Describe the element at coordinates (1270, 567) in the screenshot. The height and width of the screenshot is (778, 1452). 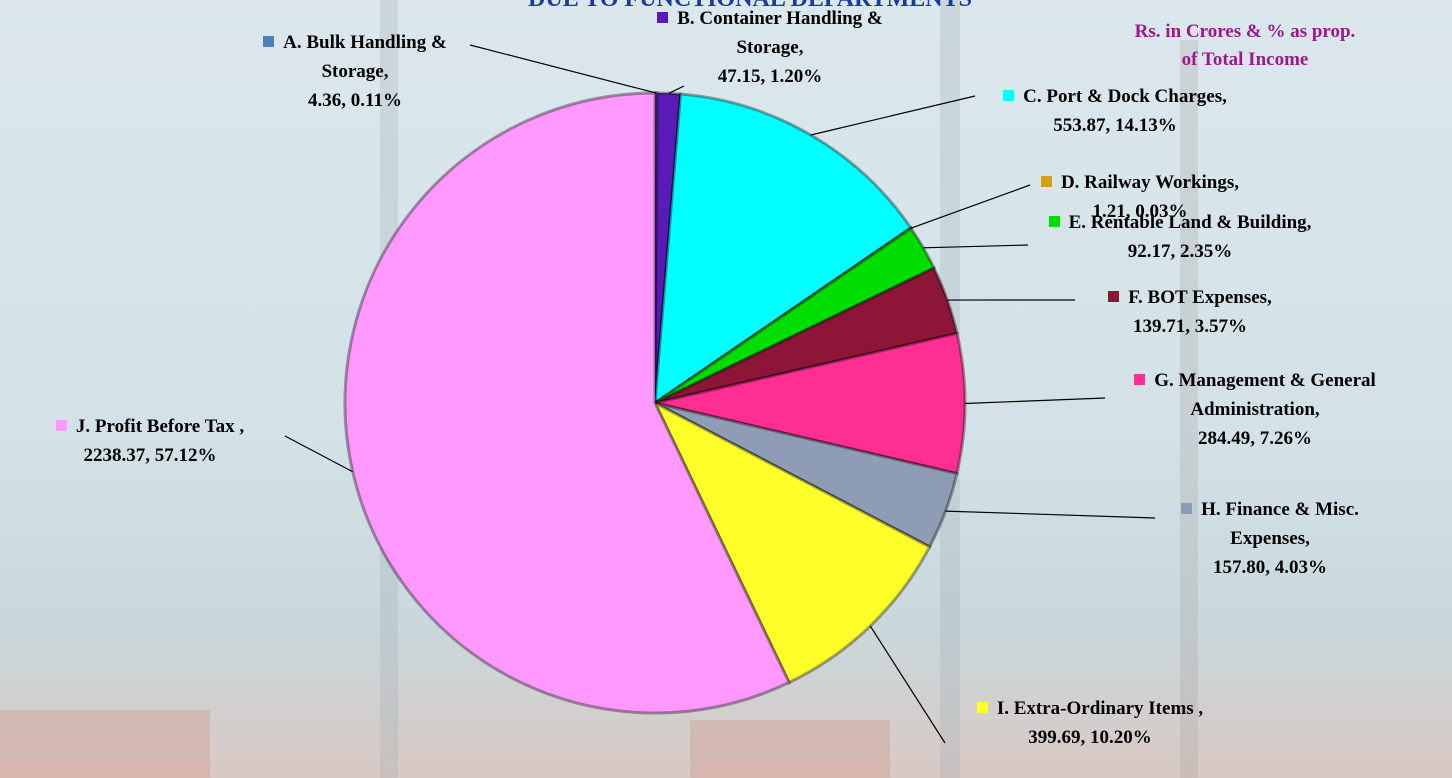
I see `value-label: 157.80, 4.03%` at that location.